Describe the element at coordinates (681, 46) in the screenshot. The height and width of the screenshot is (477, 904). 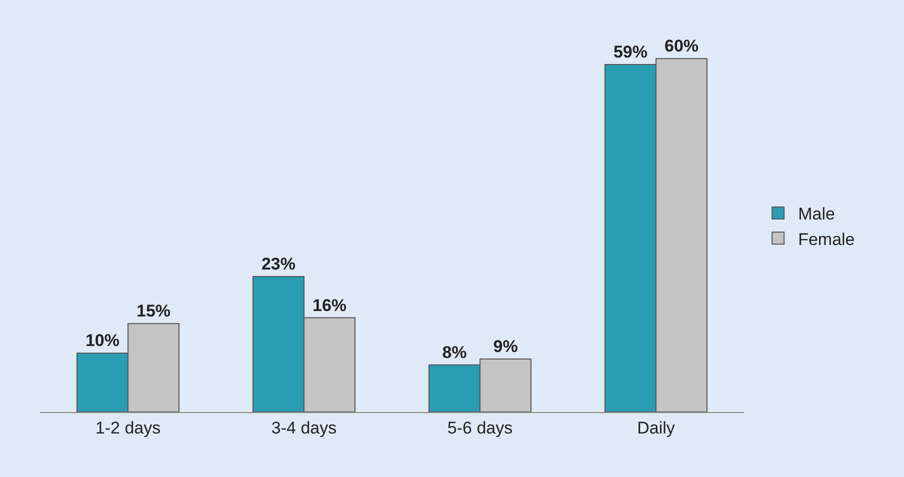
I see `data-label: 60%` at that location.